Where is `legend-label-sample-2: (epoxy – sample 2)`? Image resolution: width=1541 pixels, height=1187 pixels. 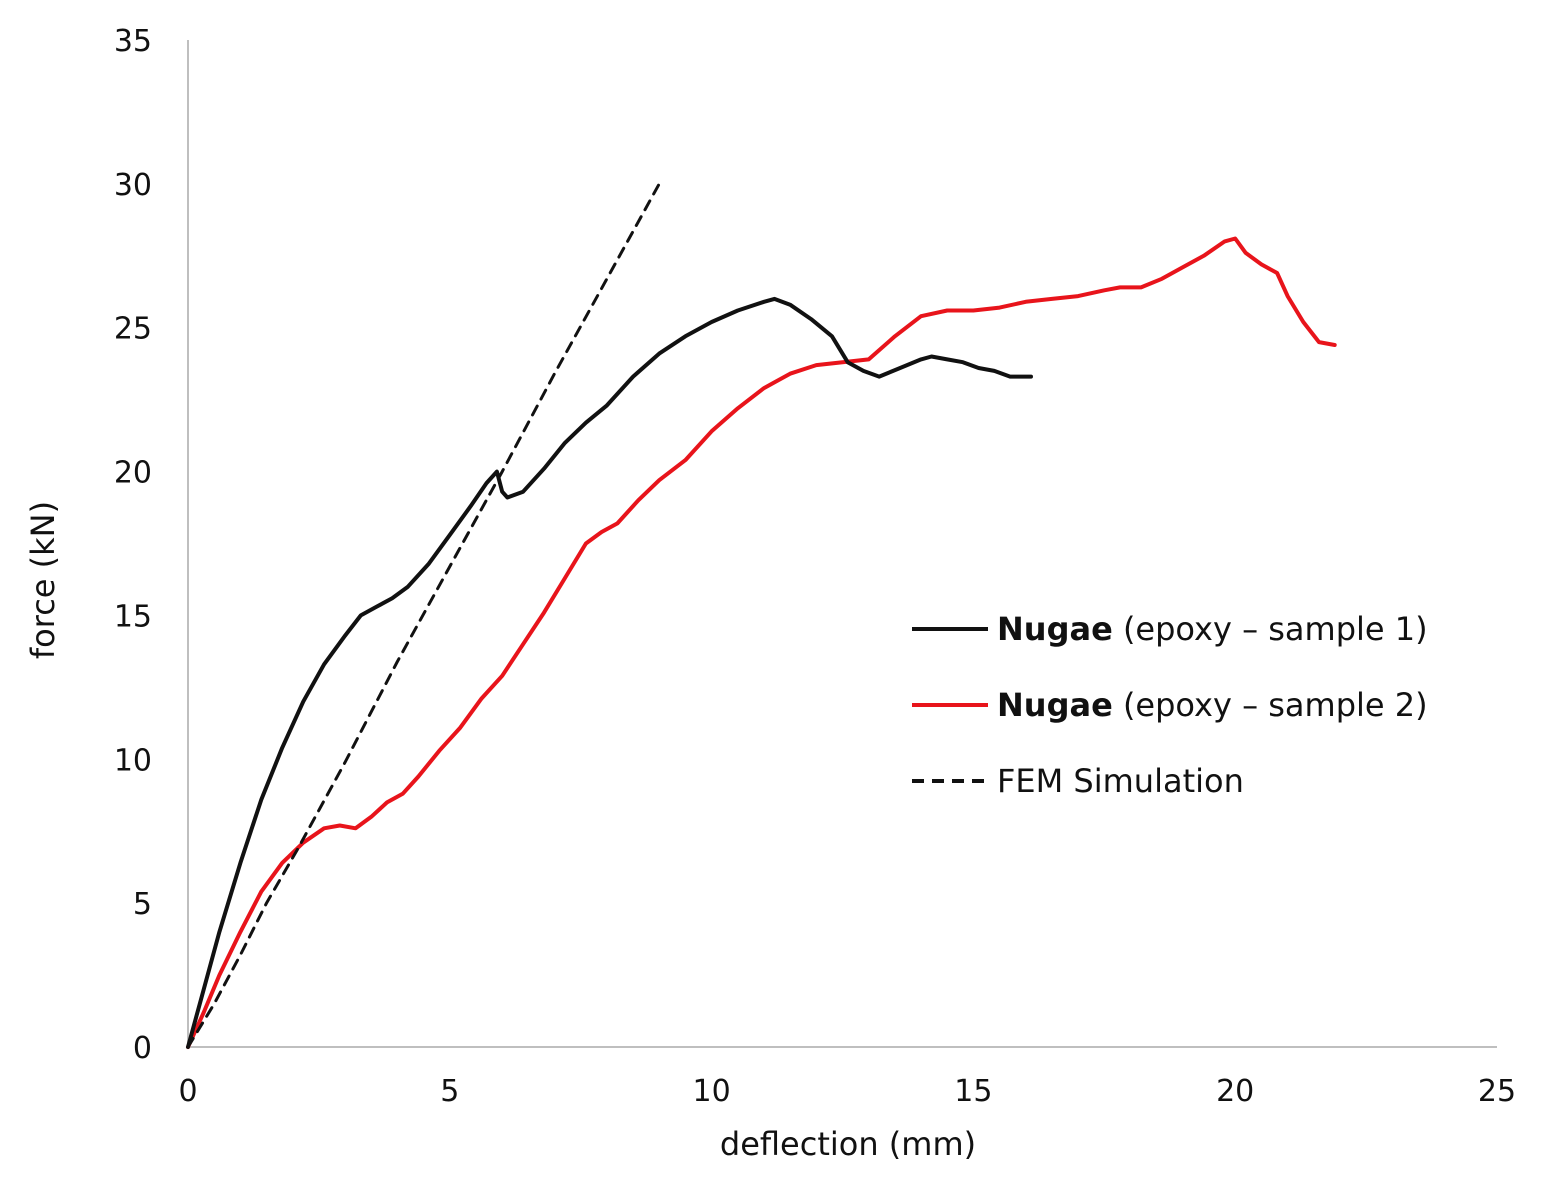
legend-label-sample-2: (epoxy – sample 2) is located at coordinates (1270, 705).